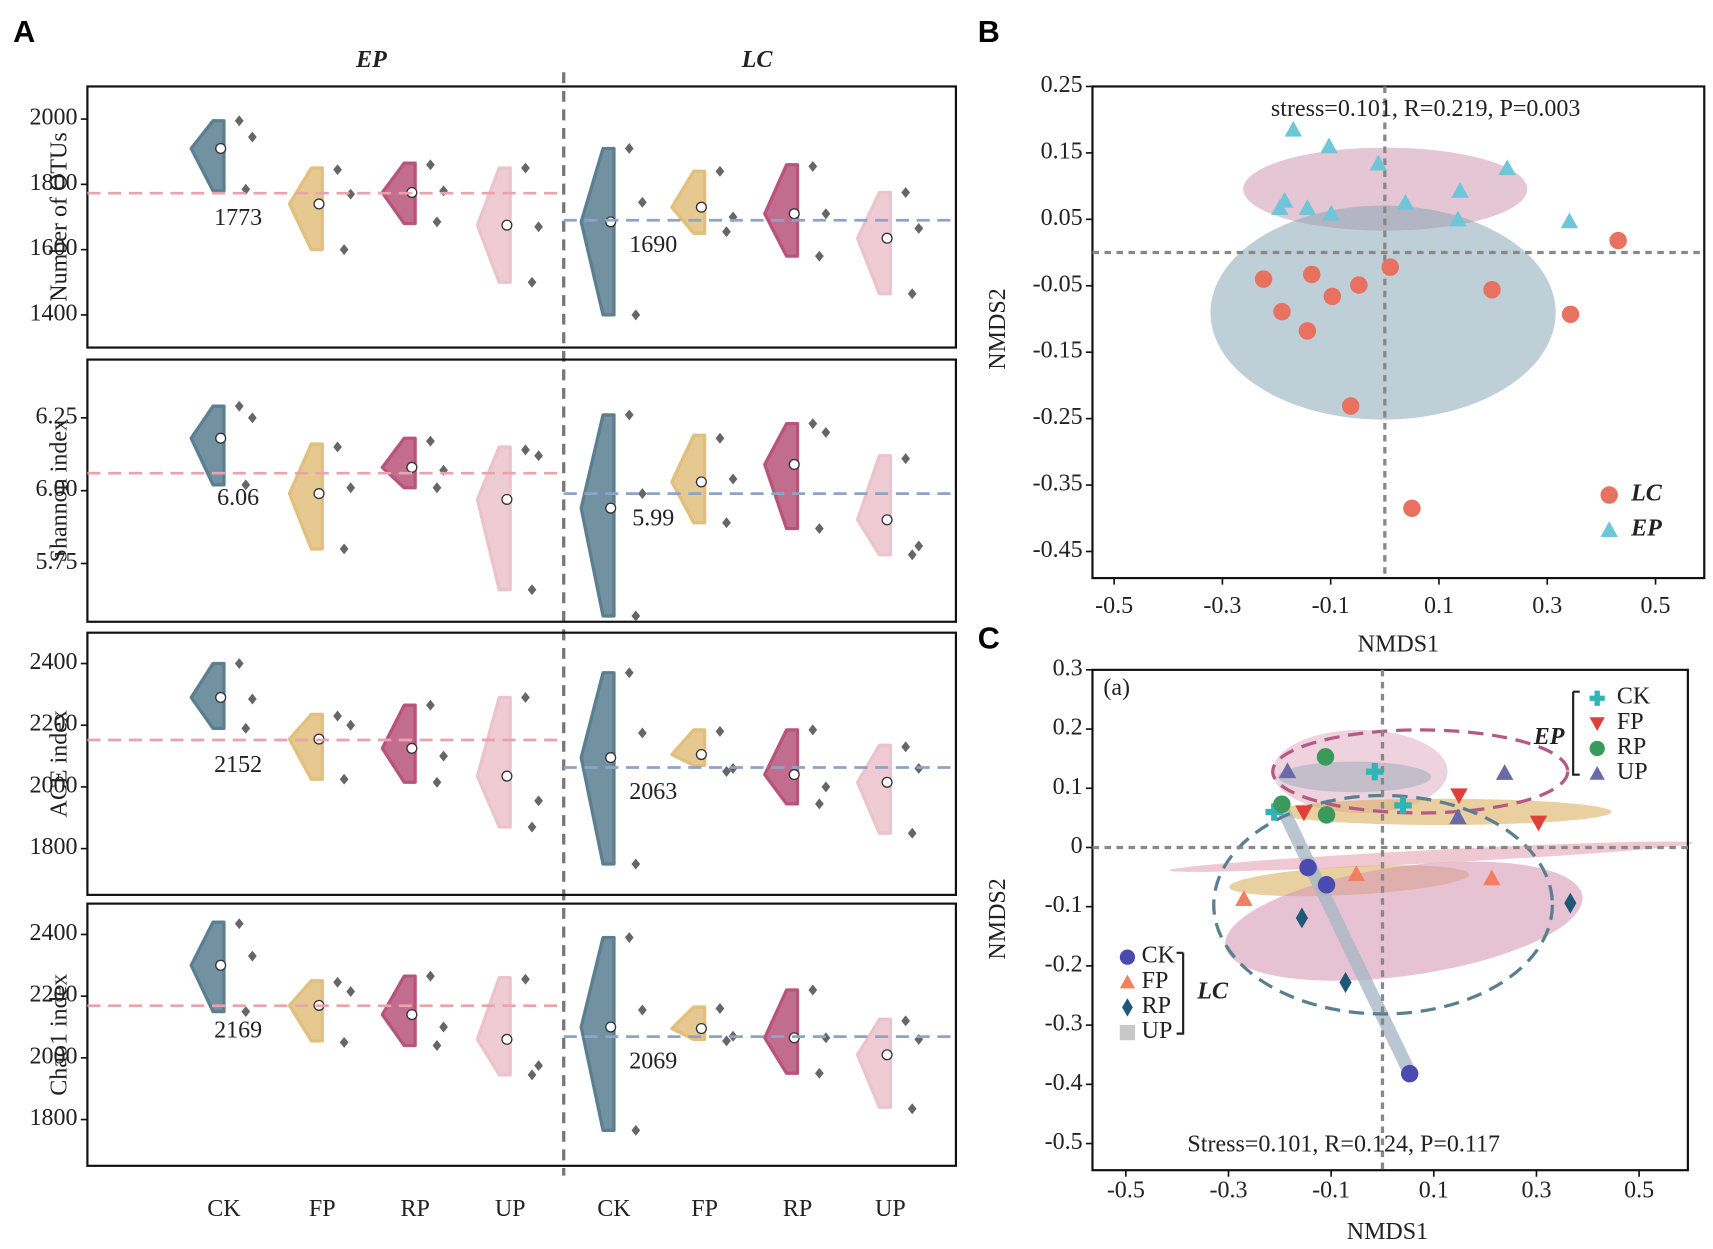  I want to click on x-tick-label: -0.5, so click(1114, 606).